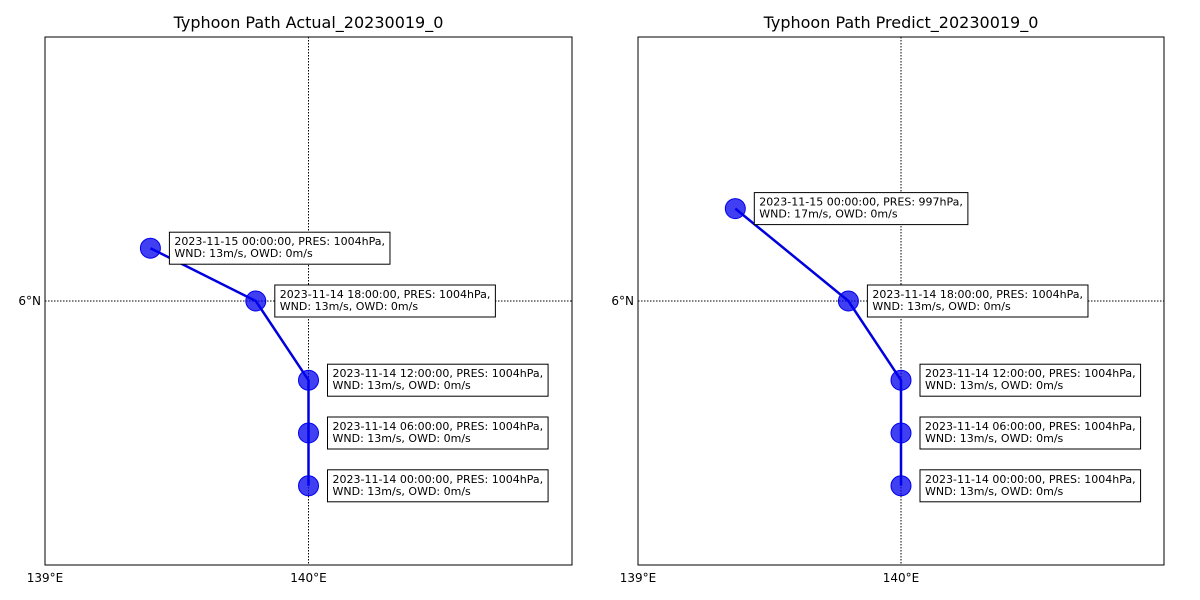 The height and width of the screenshot is (600, 1200). I want to click on annotation-line: WND: 17m/s, OWD: 0m/s, so click(828, 214).